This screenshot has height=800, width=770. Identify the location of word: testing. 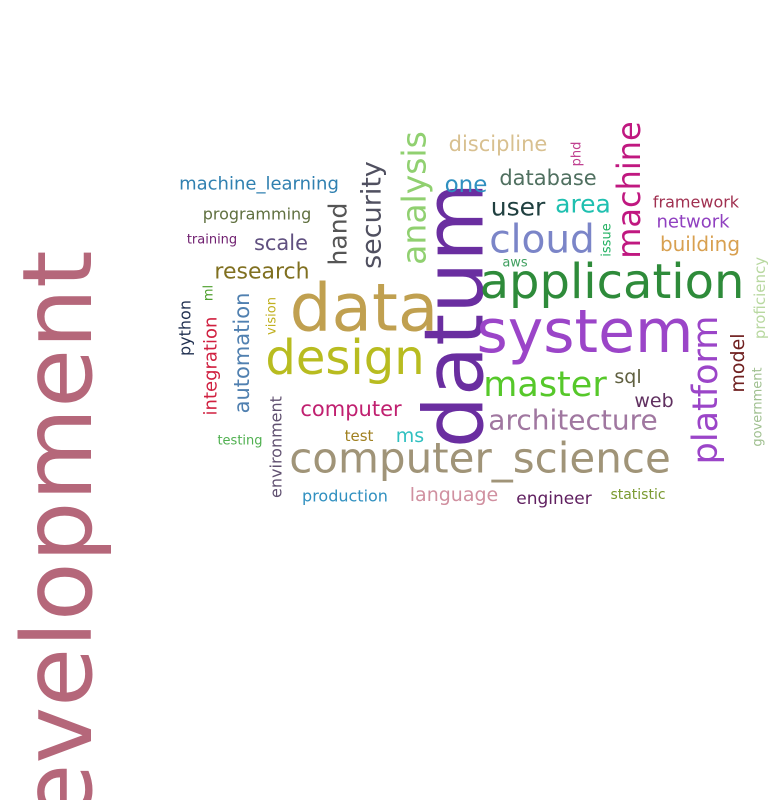
(239, 441).